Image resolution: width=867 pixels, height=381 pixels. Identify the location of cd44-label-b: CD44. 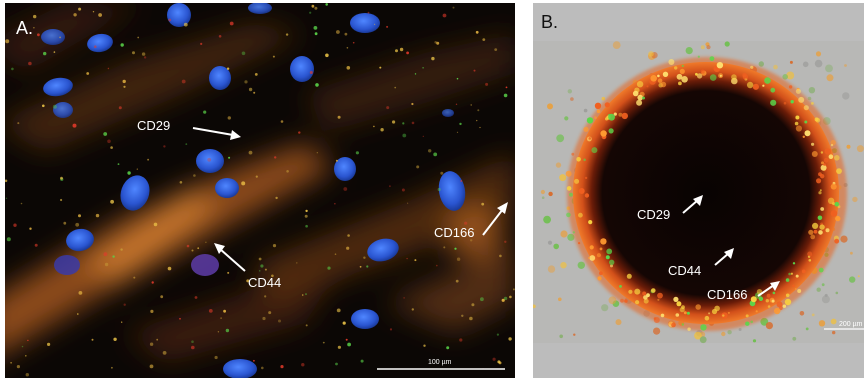
(685, 270).